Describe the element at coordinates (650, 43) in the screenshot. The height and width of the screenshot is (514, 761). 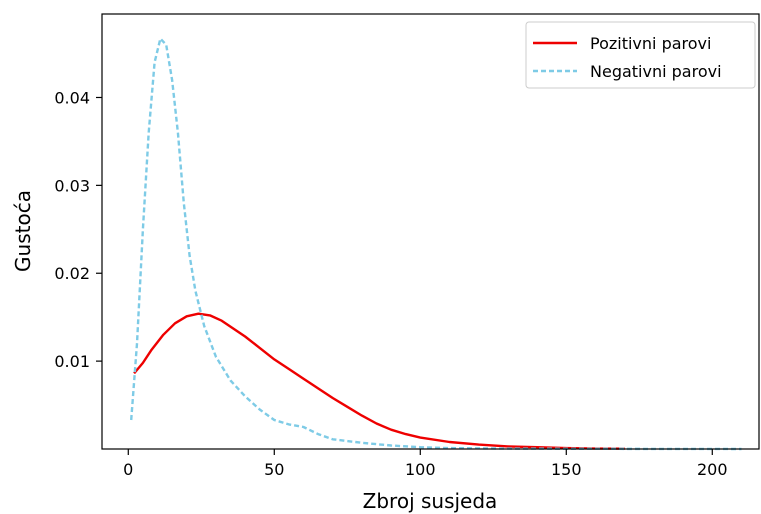
I see `legend-label-positive: Pozitivni parovi` at that location.